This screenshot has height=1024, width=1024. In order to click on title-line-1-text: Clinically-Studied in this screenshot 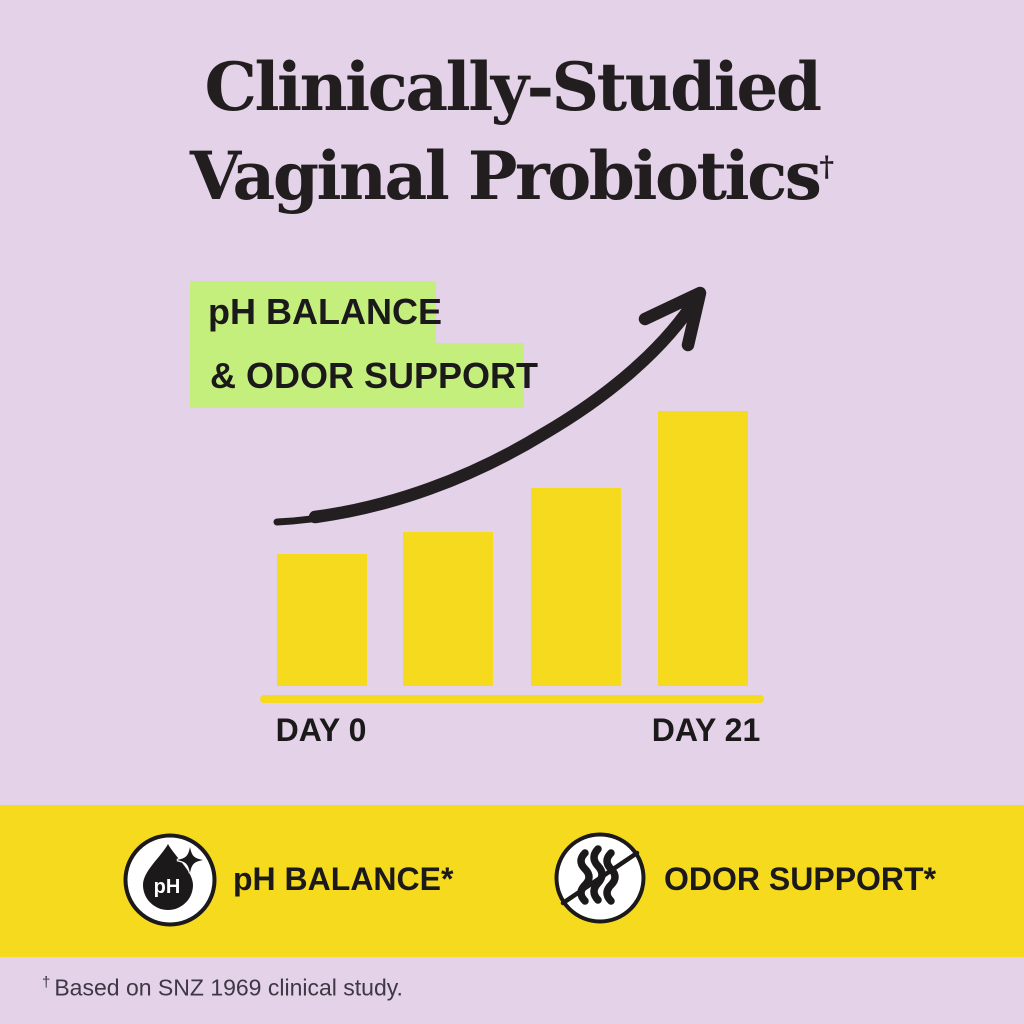, I will do `click(513, 87)`.